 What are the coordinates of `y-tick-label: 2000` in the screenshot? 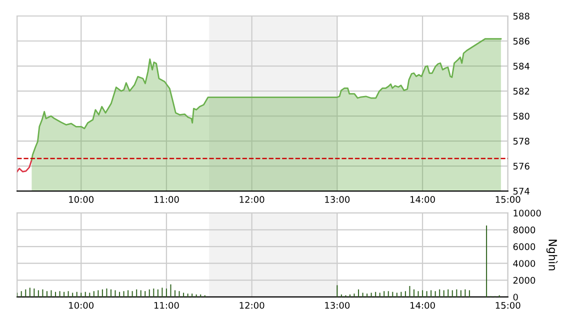 It's located at (524, 280).